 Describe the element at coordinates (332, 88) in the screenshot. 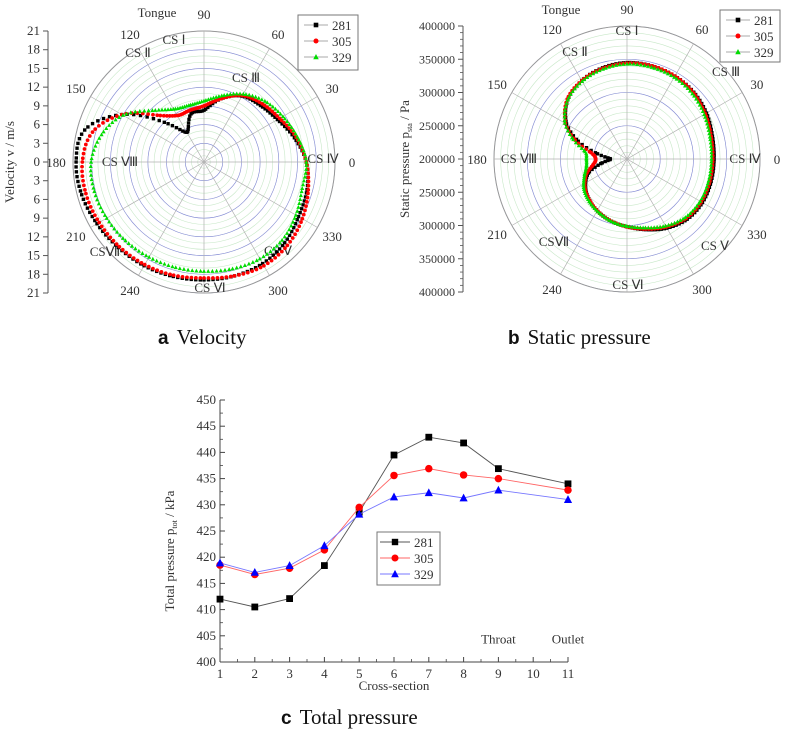

I see `angle-tick-label: 30` at that location.